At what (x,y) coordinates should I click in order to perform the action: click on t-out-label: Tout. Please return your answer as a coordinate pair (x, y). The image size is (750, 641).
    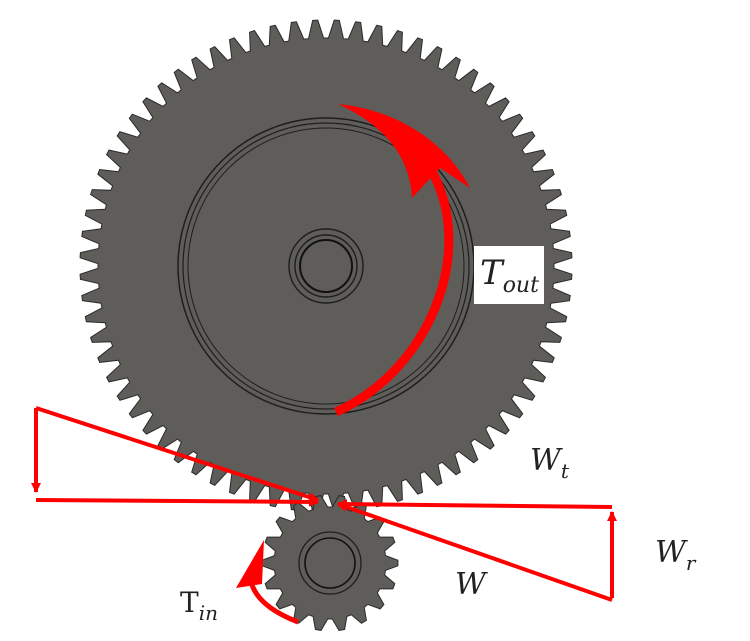
    Looking at the image, I should click on (509, 275).